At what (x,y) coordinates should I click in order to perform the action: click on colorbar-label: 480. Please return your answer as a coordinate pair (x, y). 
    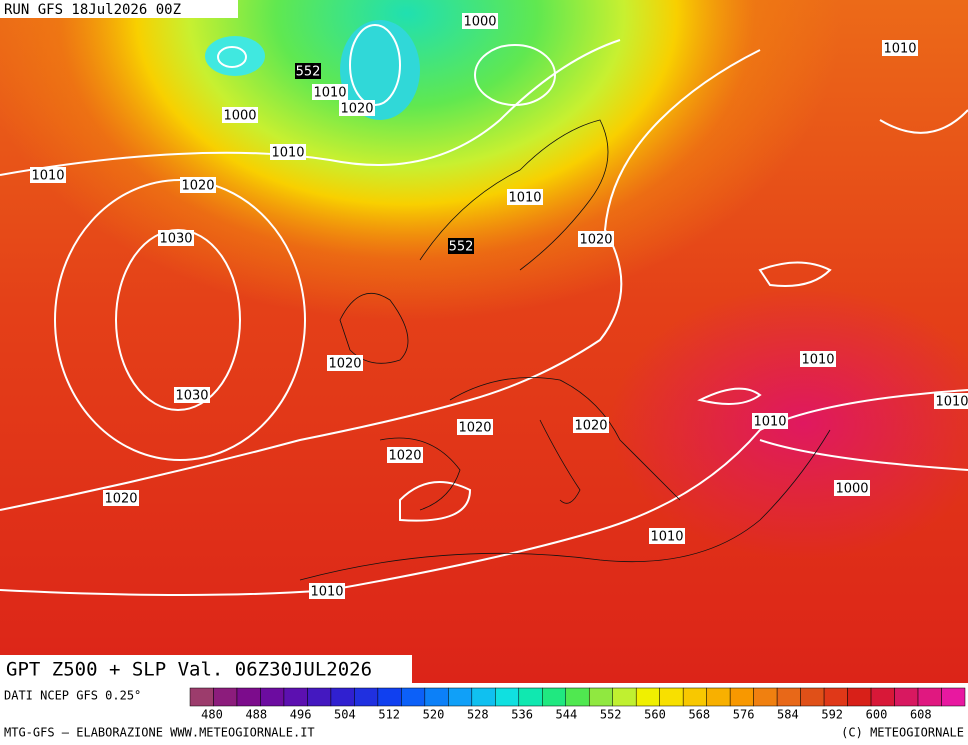
    Looking at the image, I should click on (212, 715).